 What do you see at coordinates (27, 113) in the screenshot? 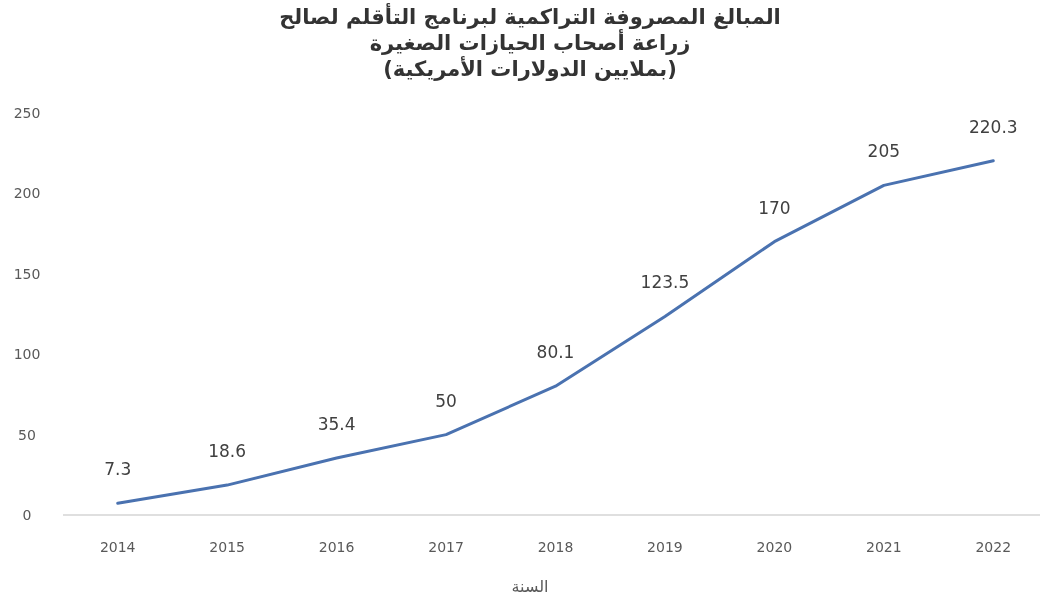
I see `y-tick-label: 250` at bounding box center [27, 113].